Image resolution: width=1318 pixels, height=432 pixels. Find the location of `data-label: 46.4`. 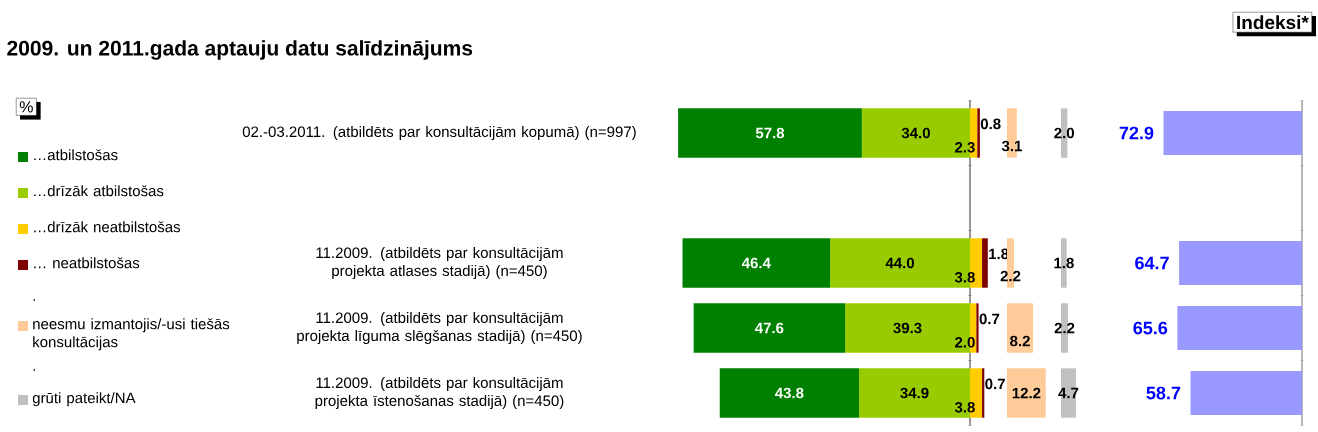

data-label: 46.4 is located at coordinates (756, 263).